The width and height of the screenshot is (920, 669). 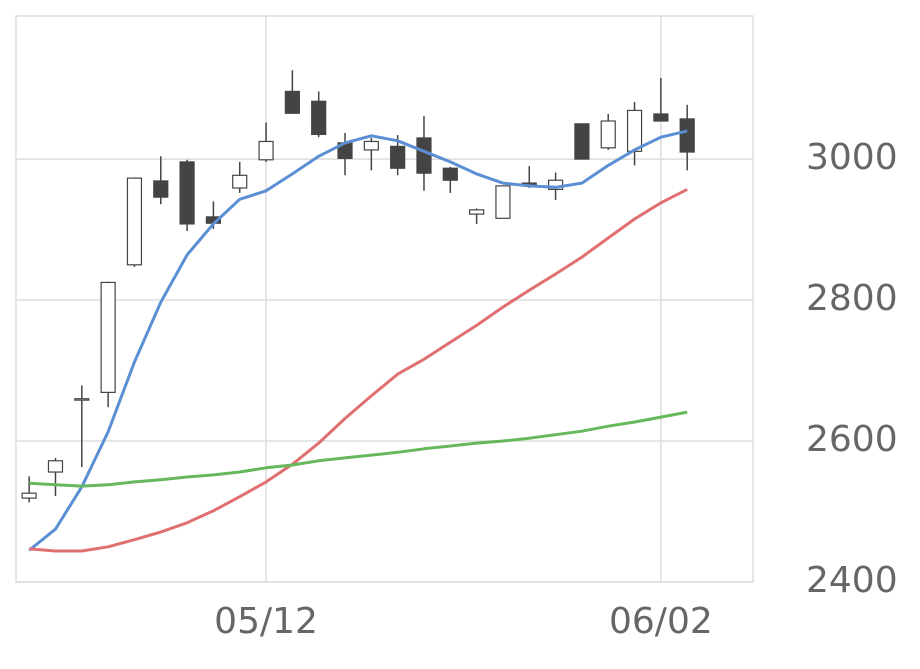 I want to click on x-tick-label: 05/12, so click(x=266, y=621).